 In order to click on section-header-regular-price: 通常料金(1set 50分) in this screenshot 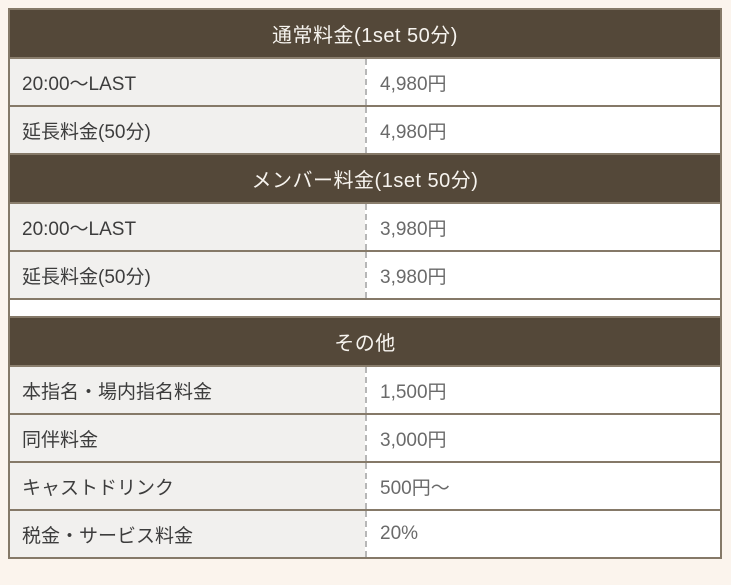, I will do `click(365, 33)`.